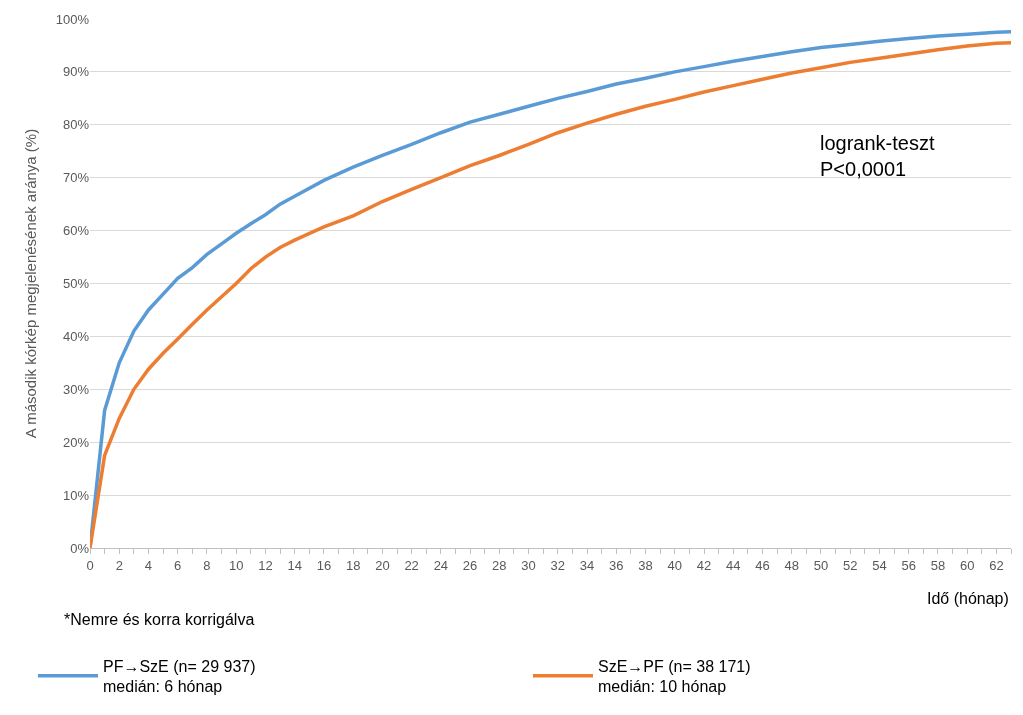 Image resolution: width=1023 pixels, height=715 pixels. Describe the element at coordinates (207, 565) in the screenshot. I see `x-tick-label: 8` at that location.